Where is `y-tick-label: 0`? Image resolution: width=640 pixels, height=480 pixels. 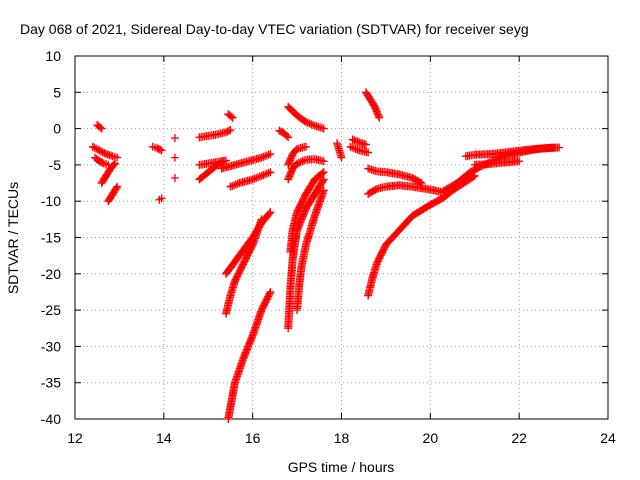
y-tick-label: 0 is located at coordinates (57, 129).